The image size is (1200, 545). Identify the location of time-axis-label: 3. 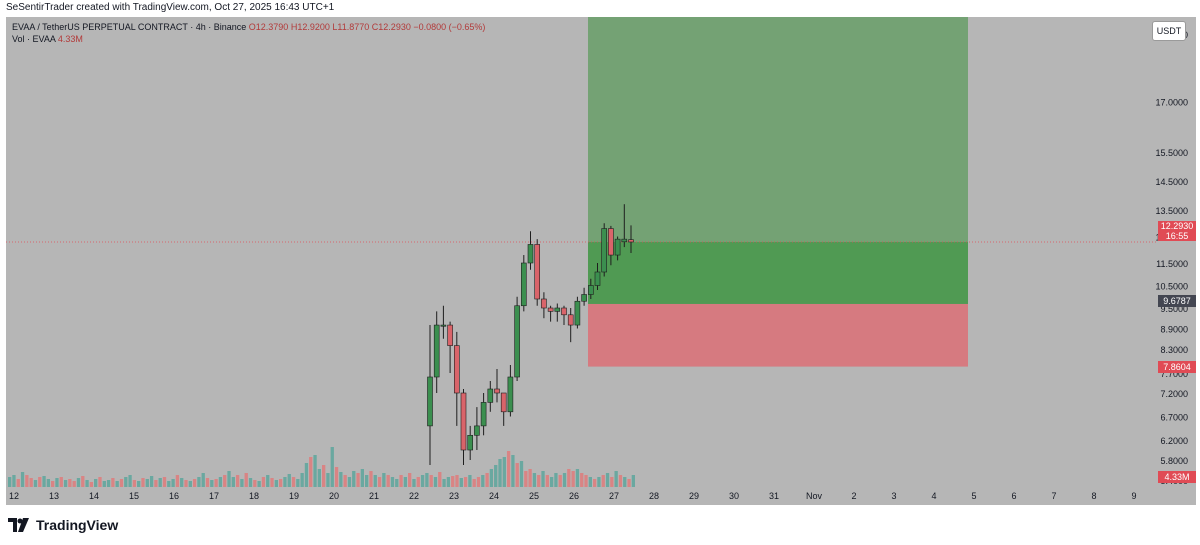
(893, 496).